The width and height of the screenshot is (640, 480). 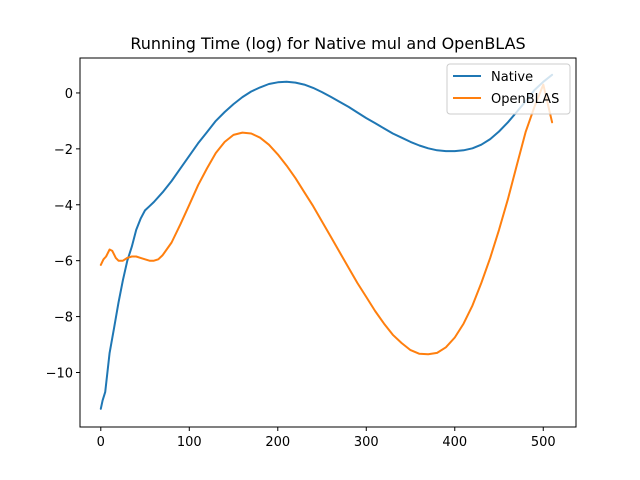 I want to click on y-axis: 0 −2 −4 −6 −8 −10, so click(x=63, y=234).